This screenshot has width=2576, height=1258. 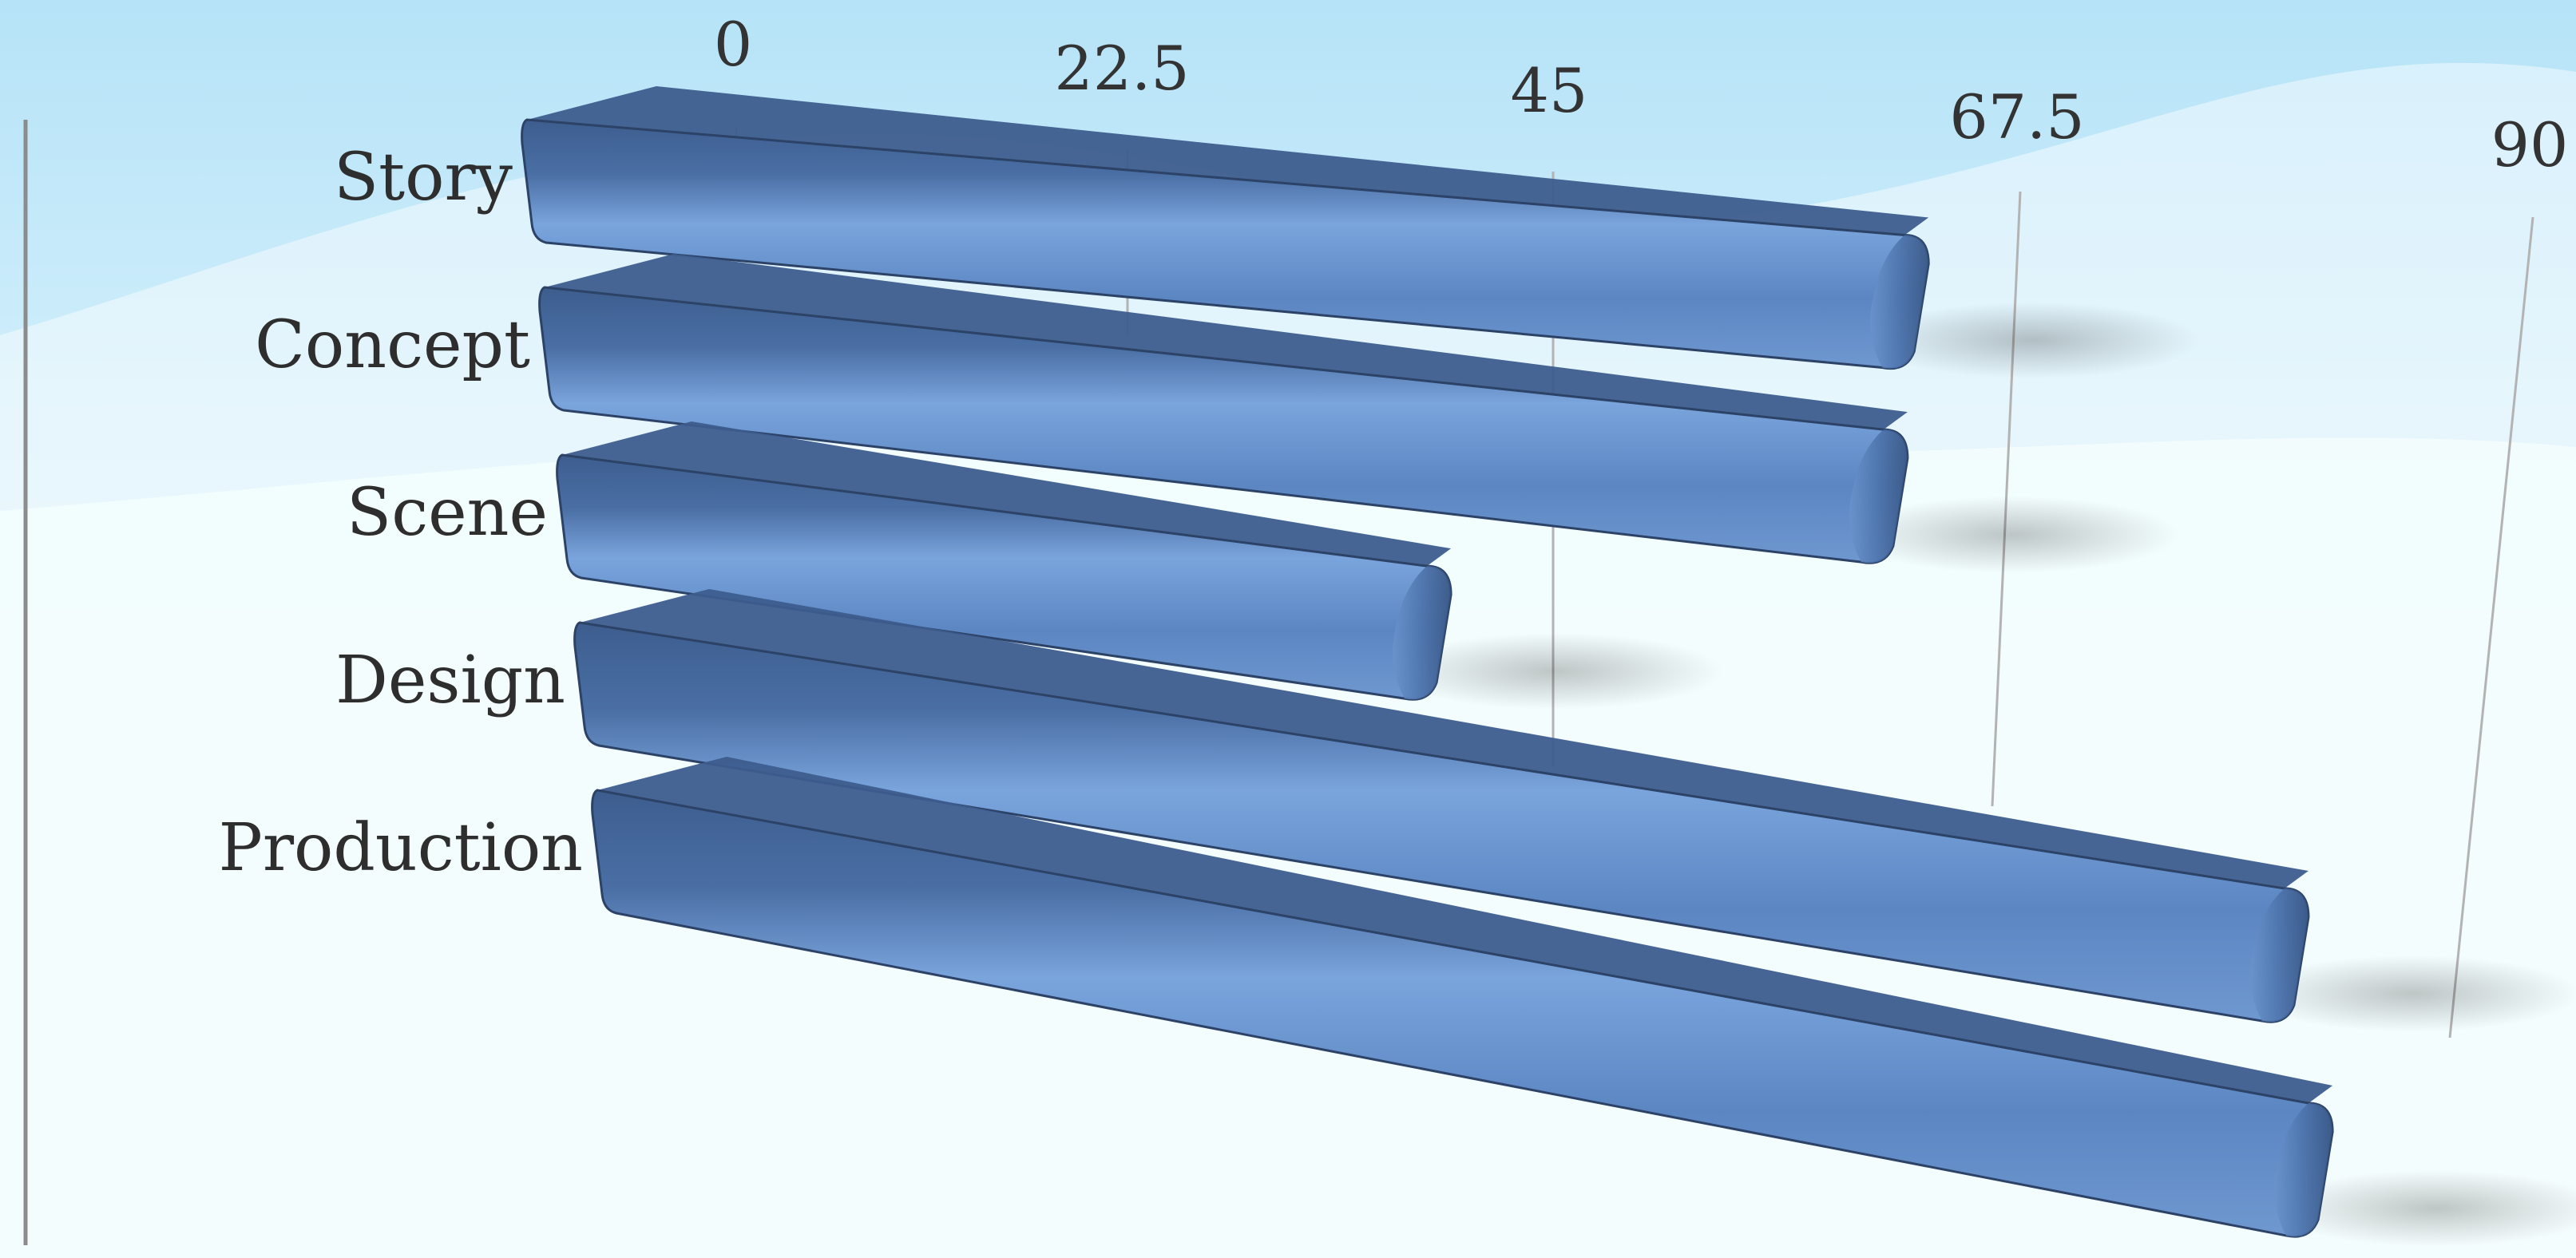 I want to click on x-tick-label: 22.5, so click(x=1121, y=68).